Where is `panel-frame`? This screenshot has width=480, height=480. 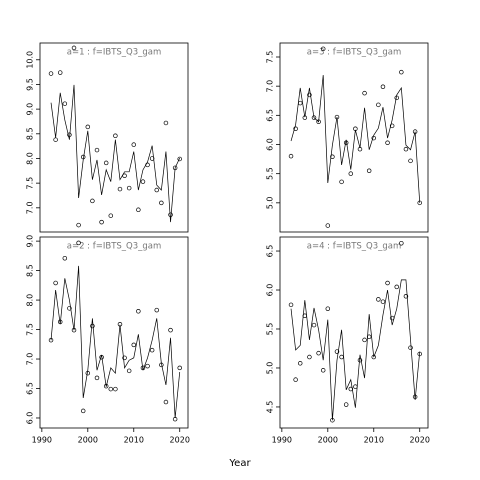
panel-frame is located at coordinates (354, 332).